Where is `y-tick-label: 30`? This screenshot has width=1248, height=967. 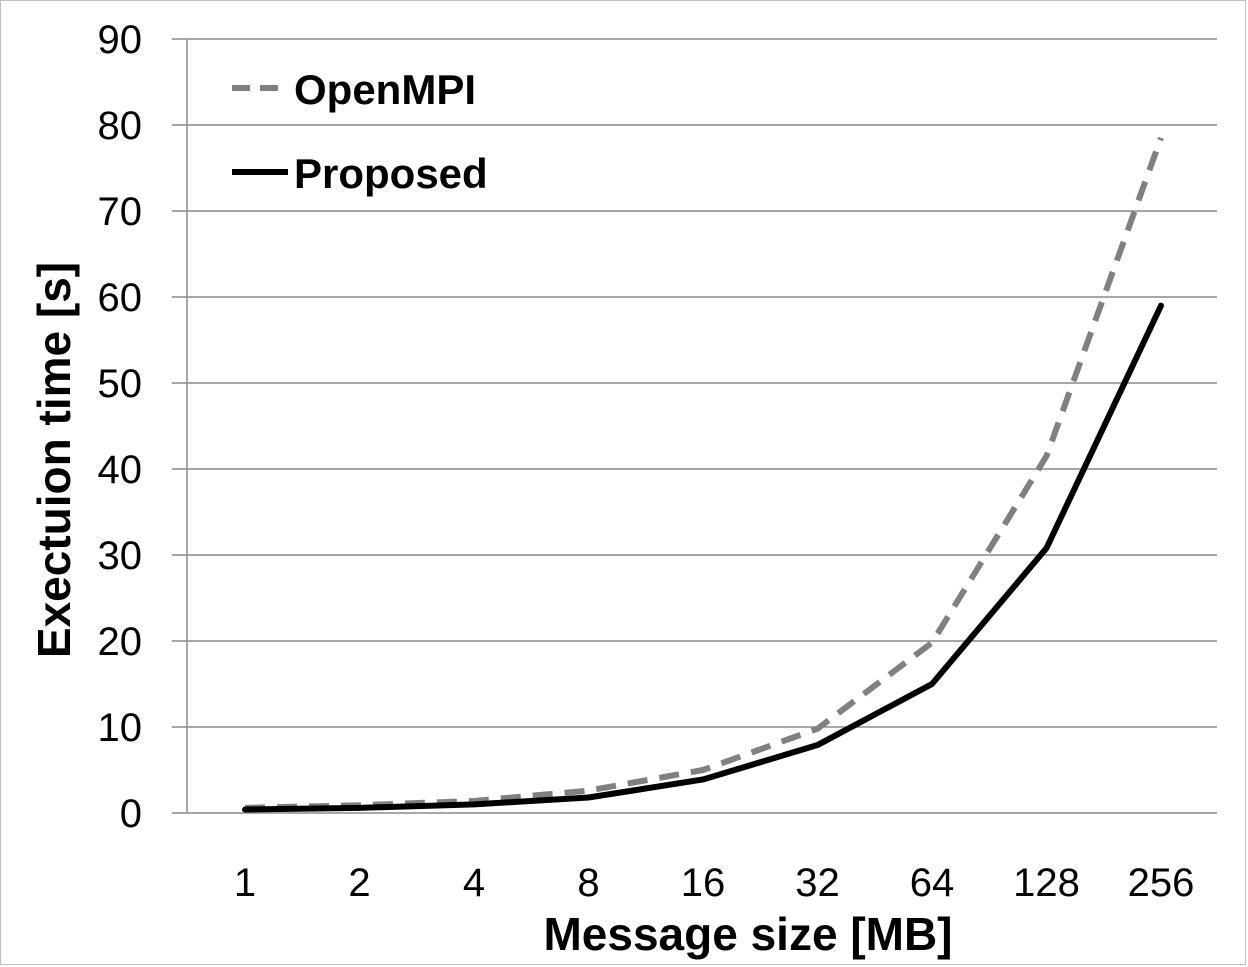
y-tick-label: 30 is located at coordinates (120, 556).